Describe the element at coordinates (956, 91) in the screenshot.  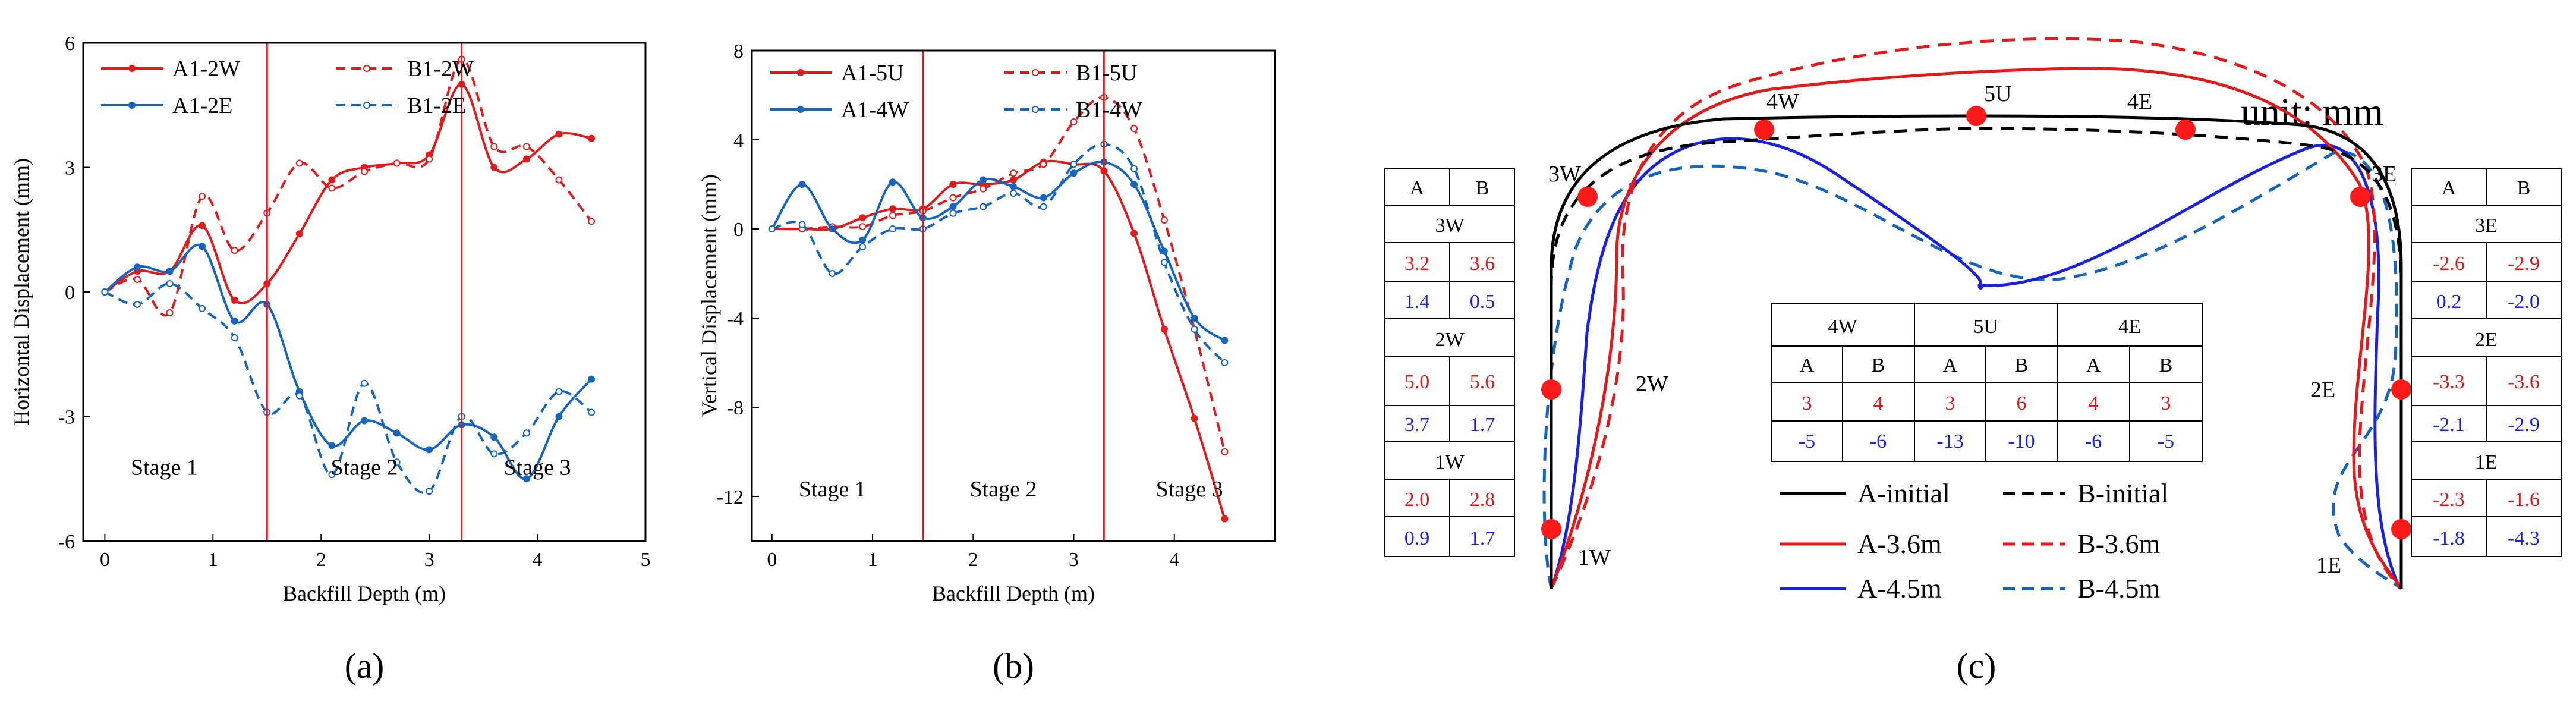
I see `chart-b-legend: A1-5U B1-5U A1-4W B1-4W` at that location.